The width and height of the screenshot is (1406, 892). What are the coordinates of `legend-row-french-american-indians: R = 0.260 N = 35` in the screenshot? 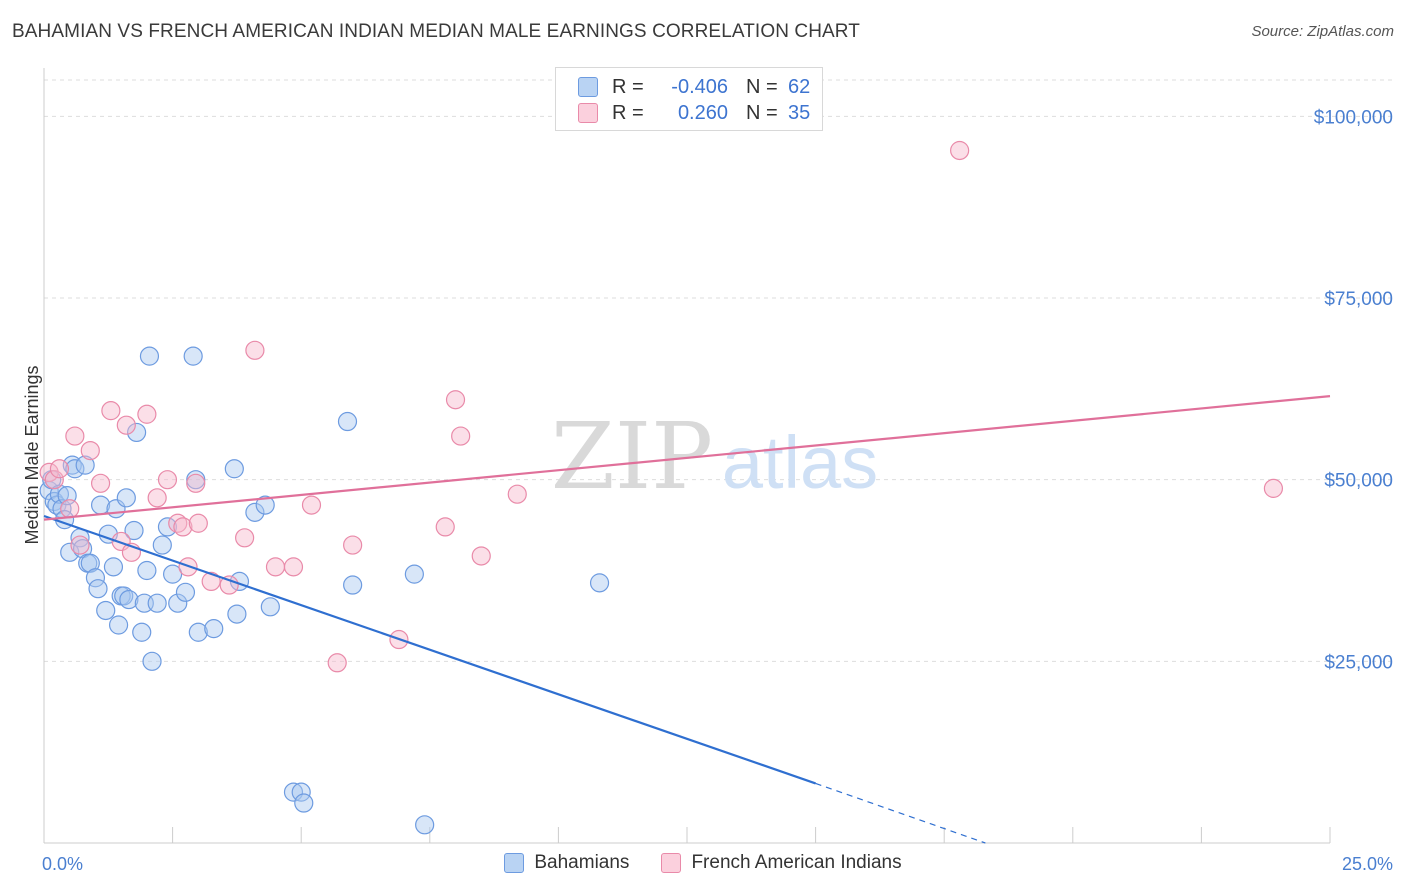 It's located at (694, 113).